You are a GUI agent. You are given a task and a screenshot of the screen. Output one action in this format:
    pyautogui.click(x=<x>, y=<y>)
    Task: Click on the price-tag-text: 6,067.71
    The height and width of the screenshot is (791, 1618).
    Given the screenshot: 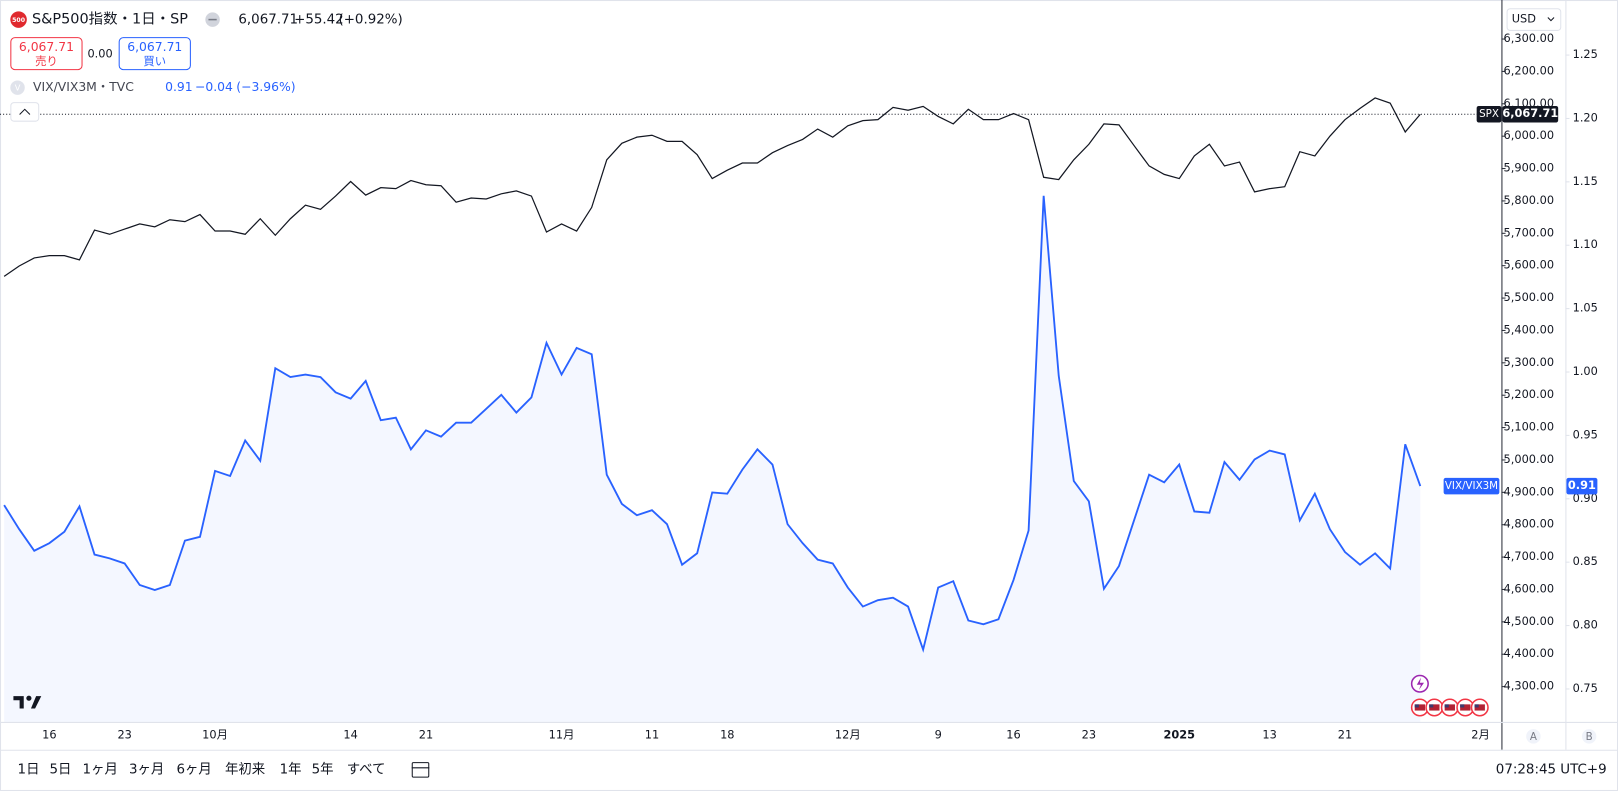 What is the action you would take?
    pyautogui.click(x=1530, y=113)
    